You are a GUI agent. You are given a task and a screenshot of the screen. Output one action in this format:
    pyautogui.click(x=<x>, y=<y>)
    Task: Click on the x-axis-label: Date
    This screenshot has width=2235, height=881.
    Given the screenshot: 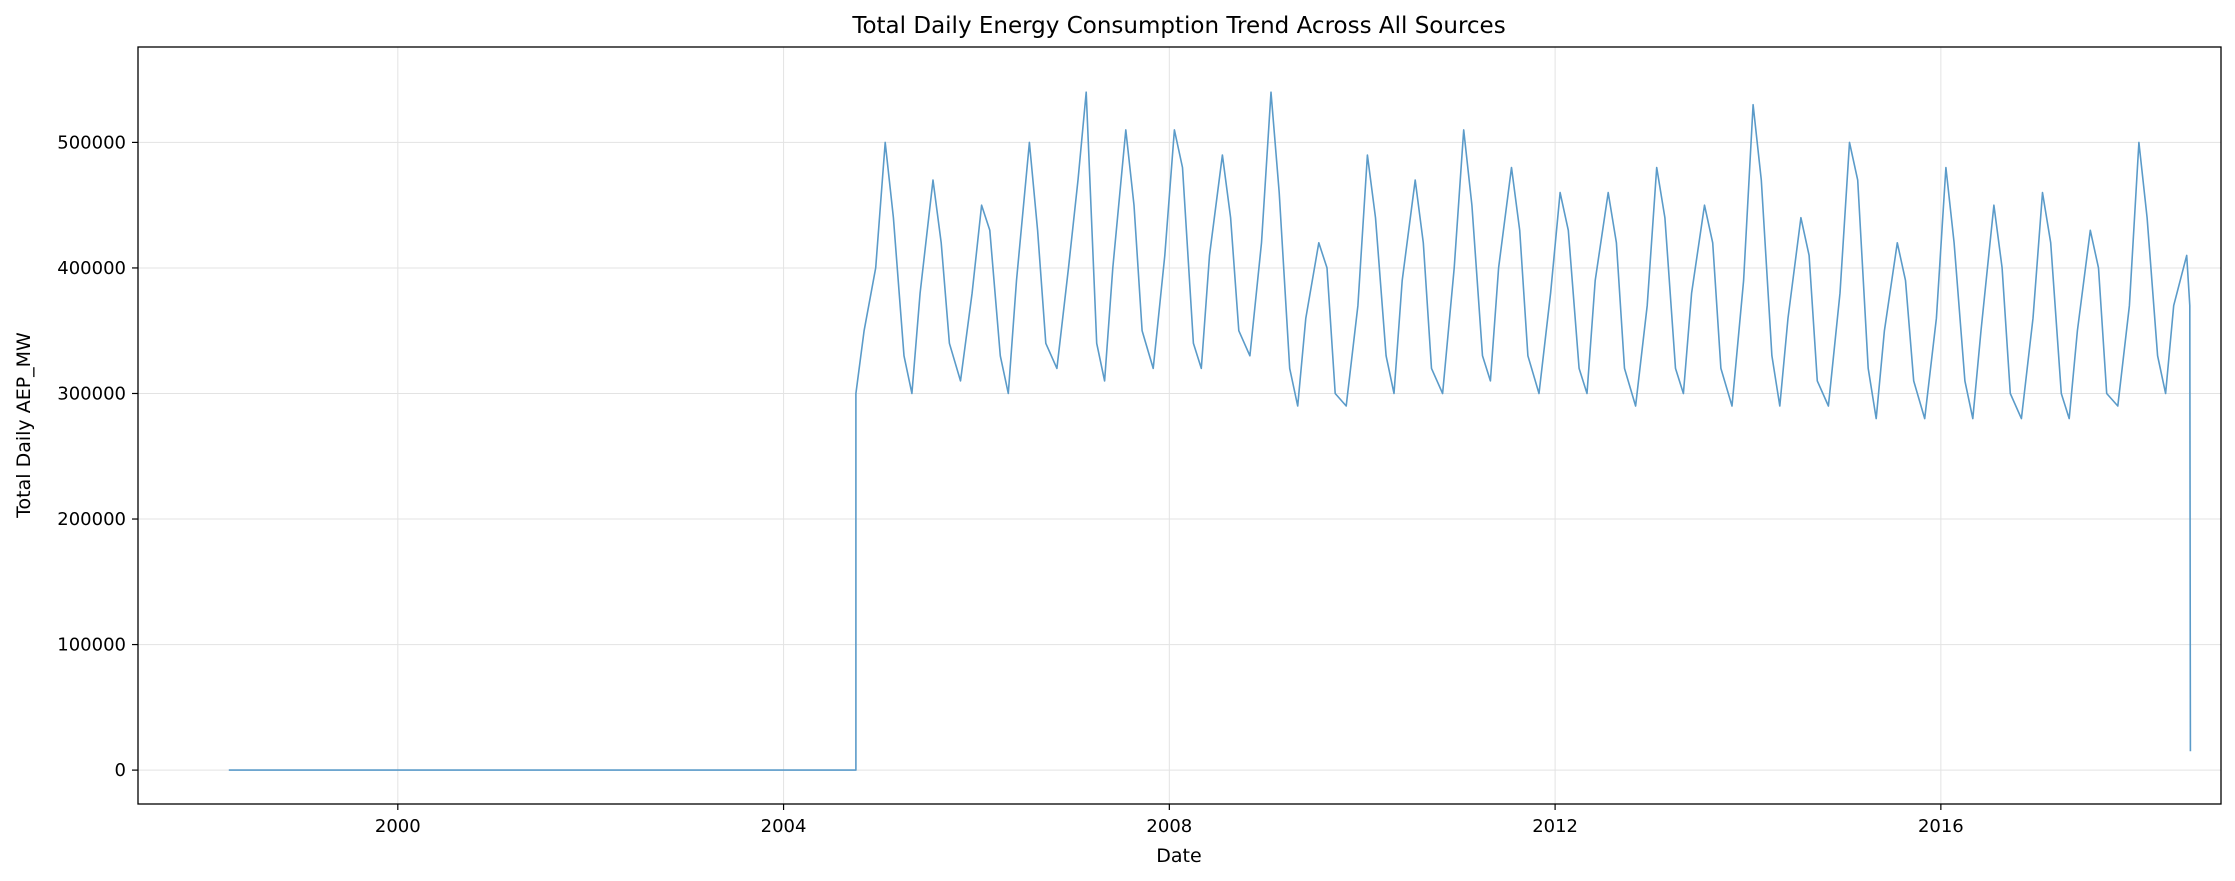 What is the action you would take?
    pyautogui.click(x=1178, y=856)
    